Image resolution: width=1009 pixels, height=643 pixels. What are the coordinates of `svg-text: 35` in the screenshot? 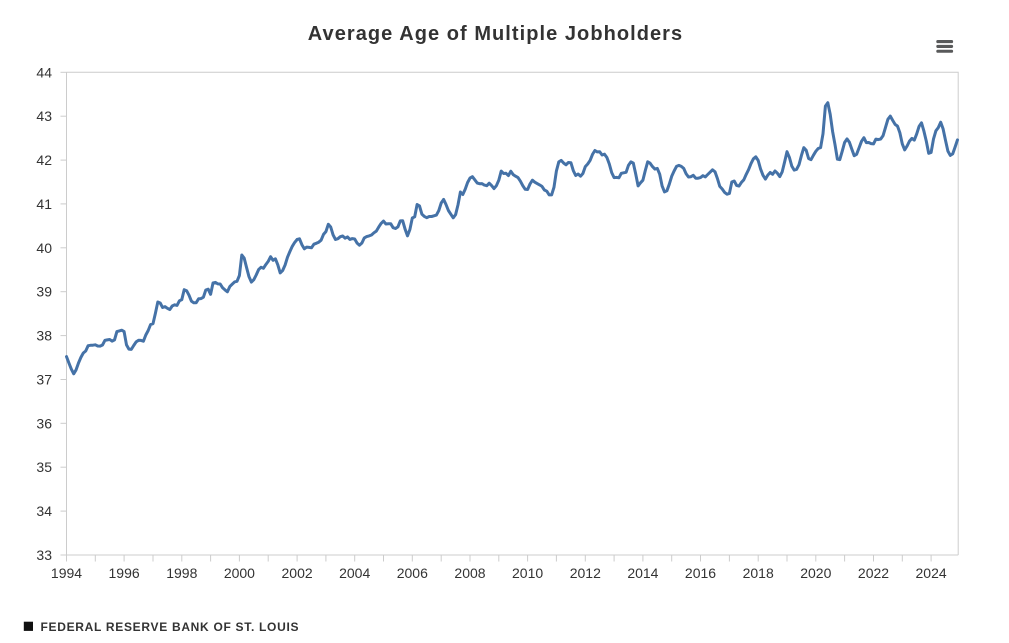 It's located at (44, 467).